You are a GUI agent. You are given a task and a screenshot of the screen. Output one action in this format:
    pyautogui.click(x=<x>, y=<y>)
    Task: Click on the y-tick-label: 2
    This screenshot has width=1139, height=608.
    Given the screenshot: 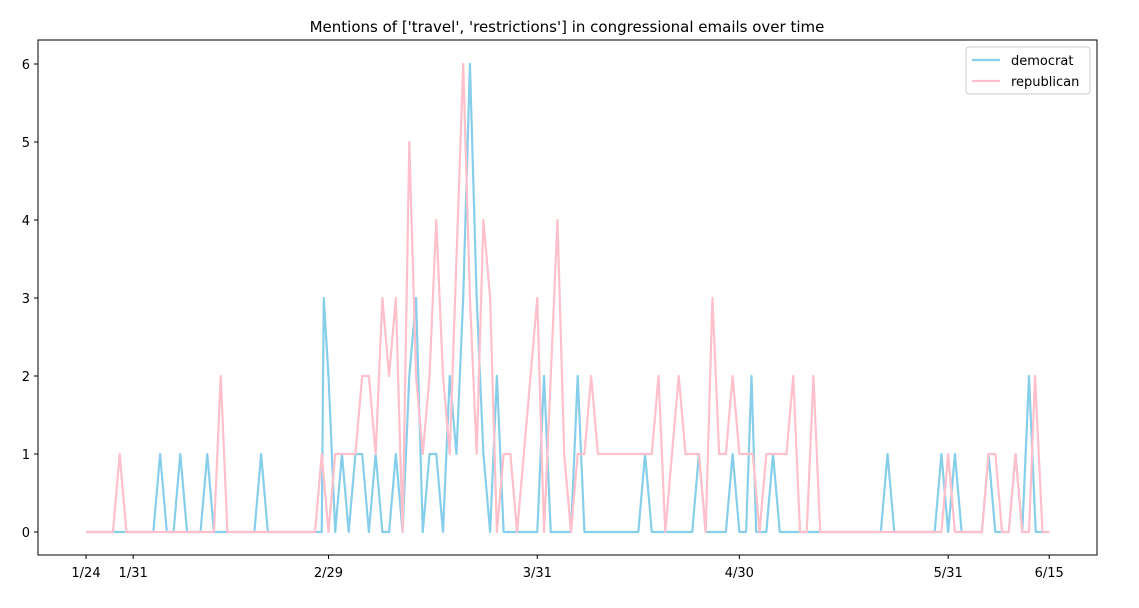 What is the action you would take?
    pyautogui.click(x=26, y=377)
    